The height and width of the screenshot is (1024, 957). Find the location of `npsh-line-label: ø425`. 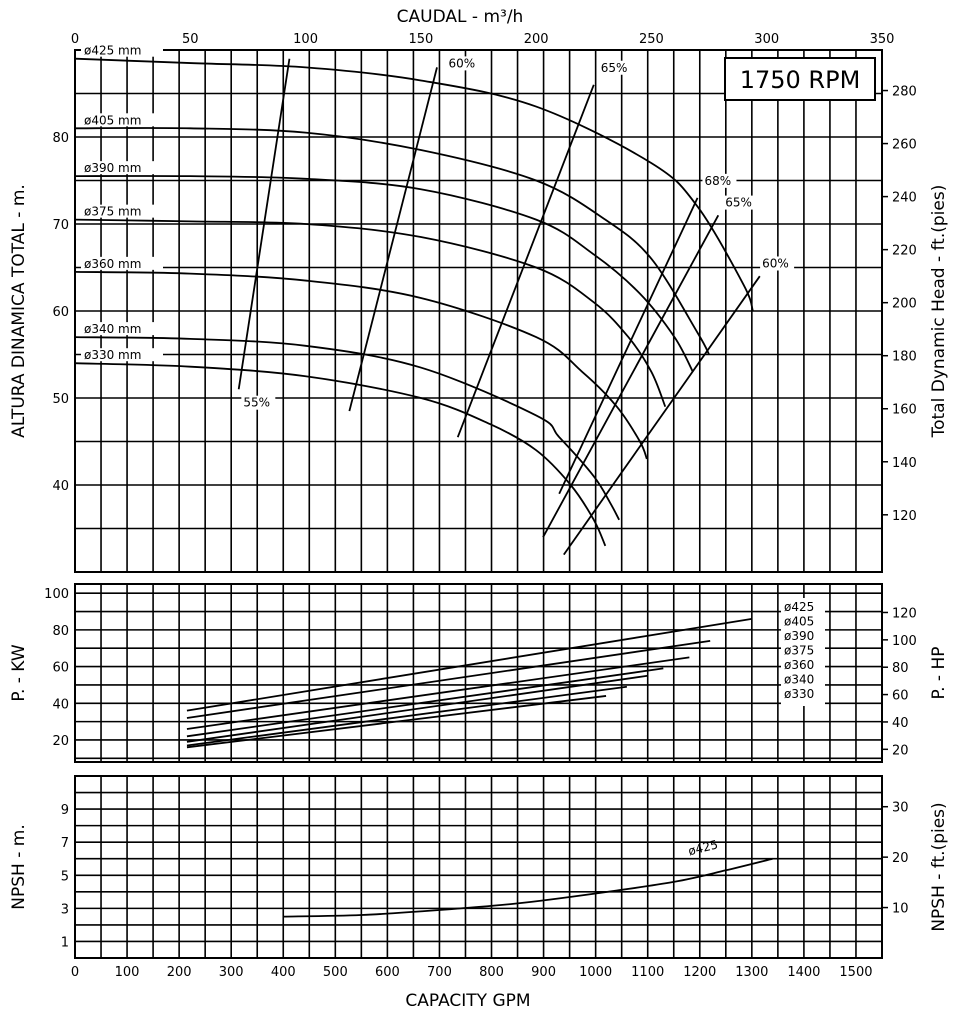

npsh-line-label: ø425 is located at coordinates (703, 847).